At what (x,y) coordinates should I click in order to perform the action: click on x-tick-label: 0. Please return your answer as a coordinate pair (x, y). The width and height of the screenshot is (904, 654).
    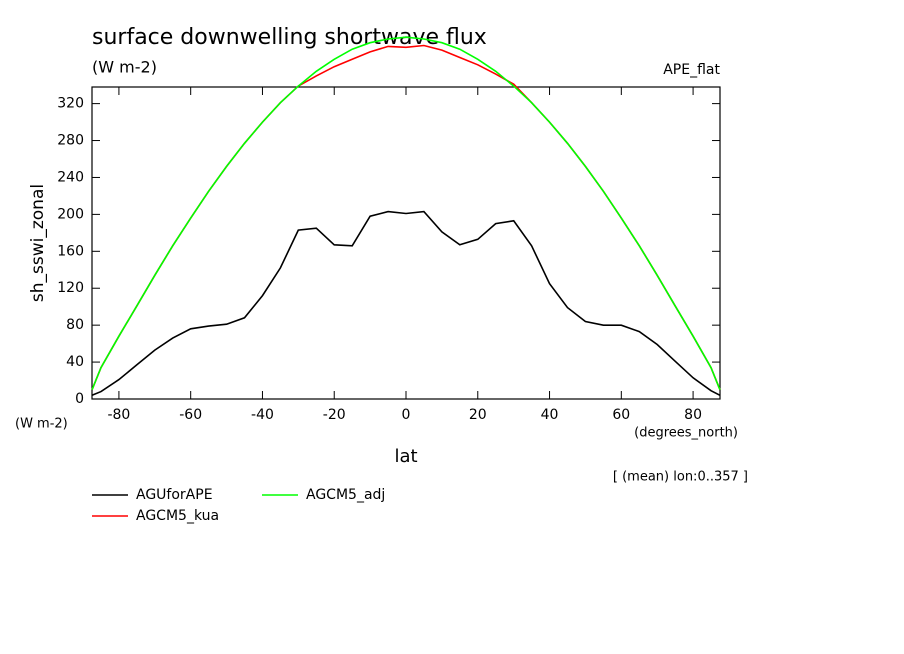
    Looking at the image, I should click on (406, 415).